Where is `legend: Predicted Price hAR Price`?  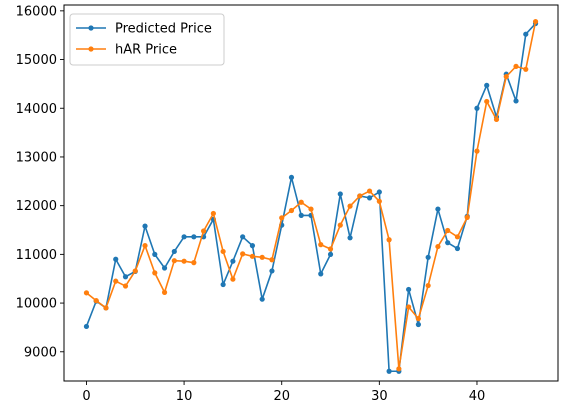
legend: Predicted Price hAR Price is located at coordinates (147, 39).